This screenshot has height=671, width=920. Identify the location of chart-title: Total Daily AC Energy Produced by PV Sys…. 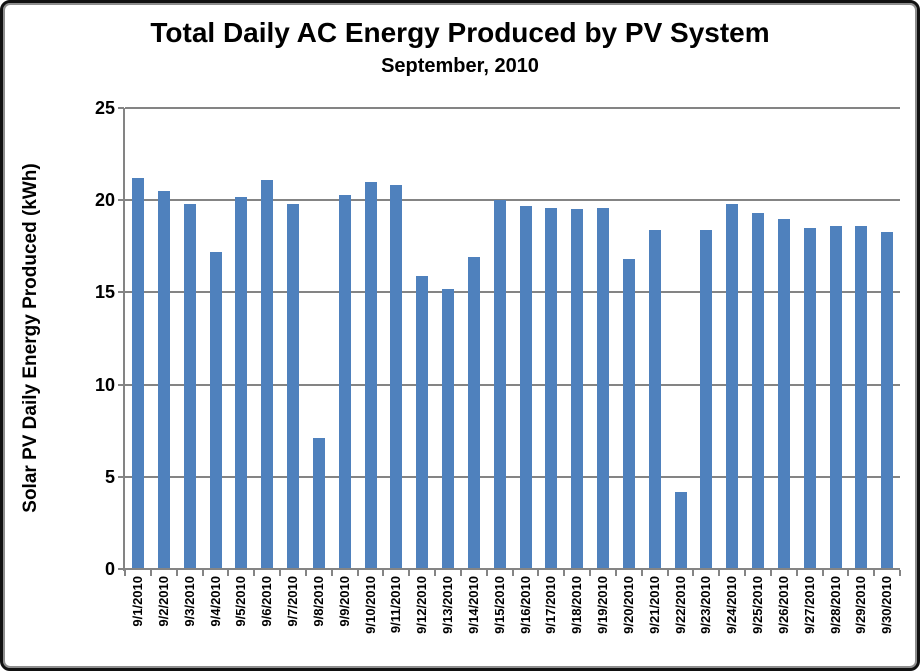
(460, 32).